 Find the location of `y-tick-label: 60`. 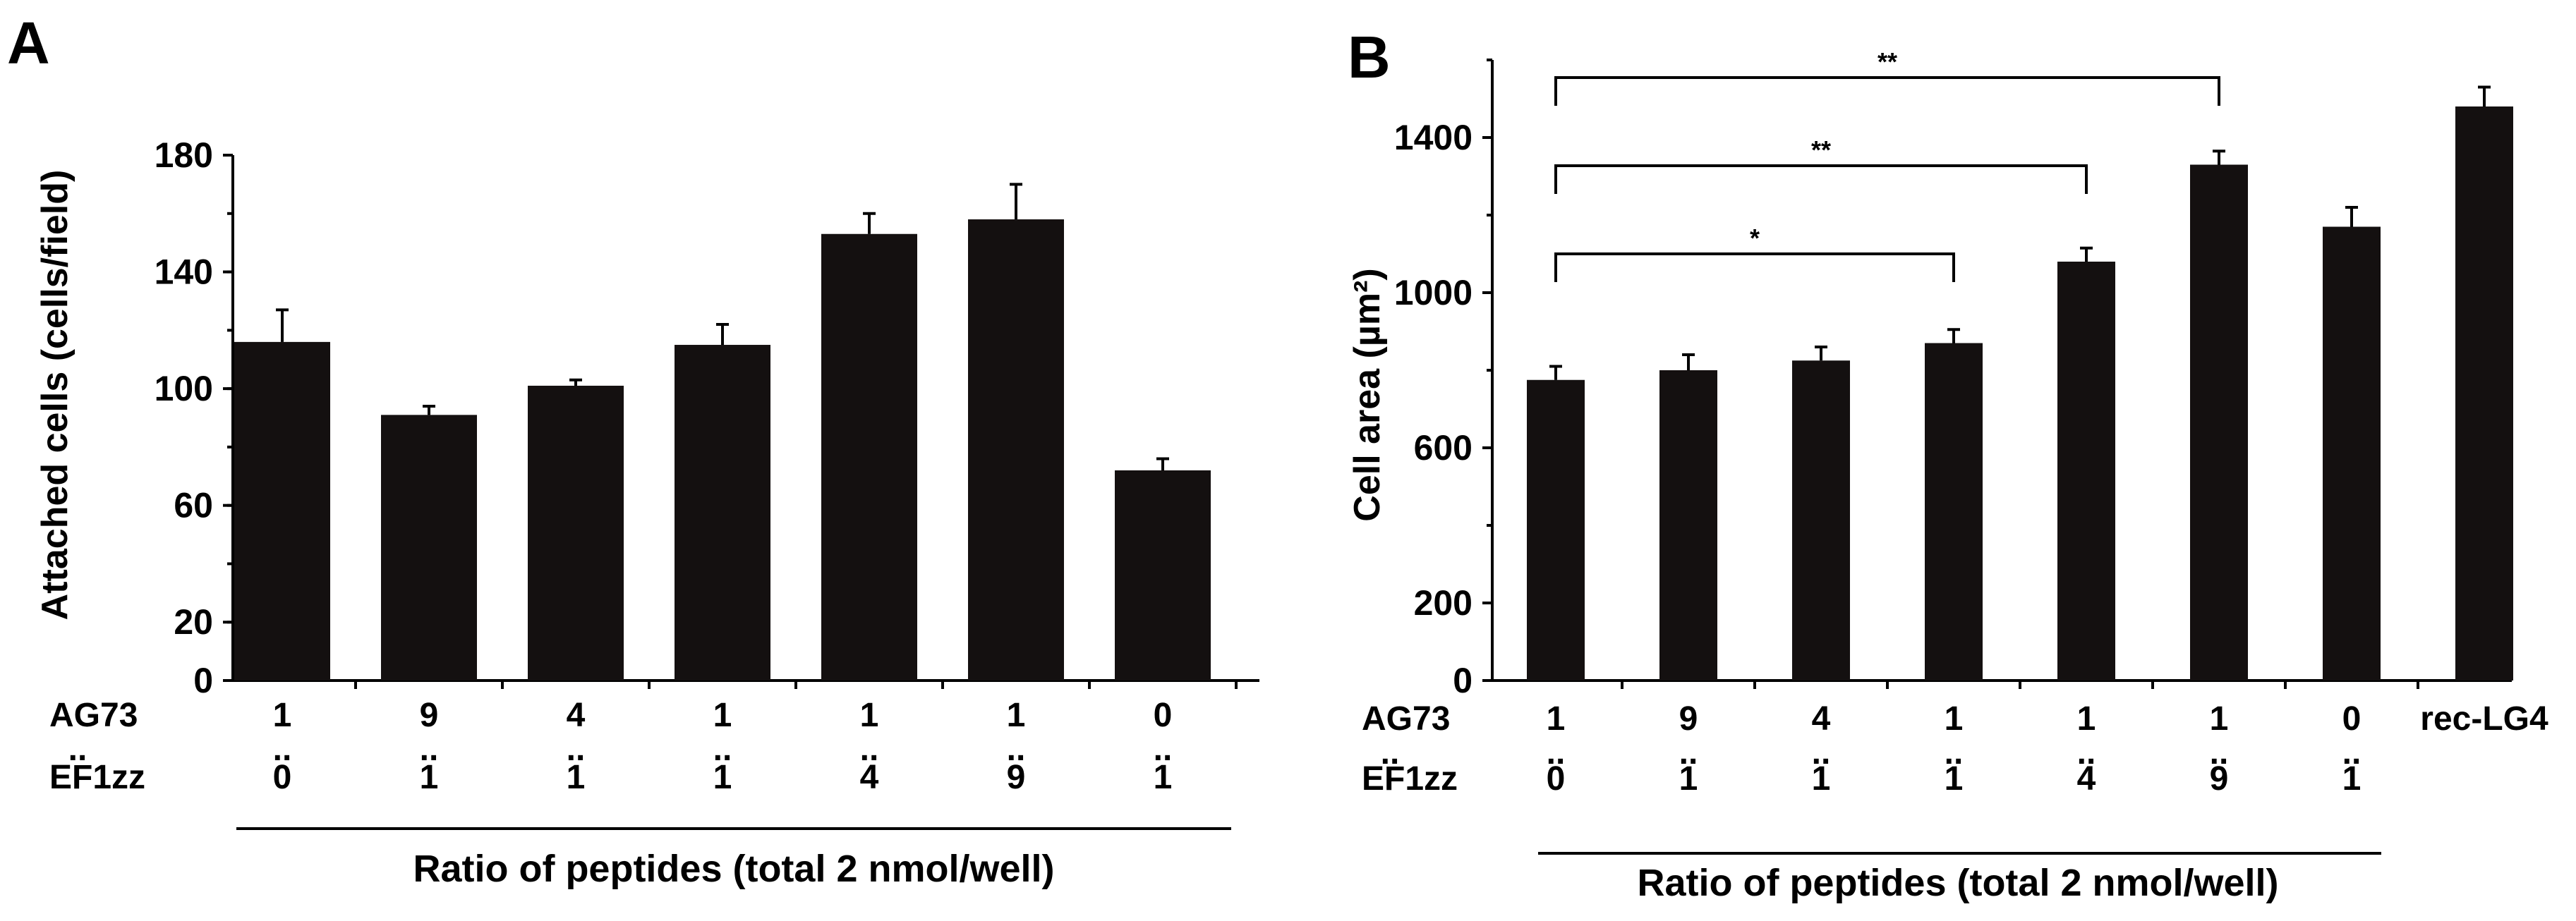

y-tick-label: 60 is located at coordinates (194, 505).